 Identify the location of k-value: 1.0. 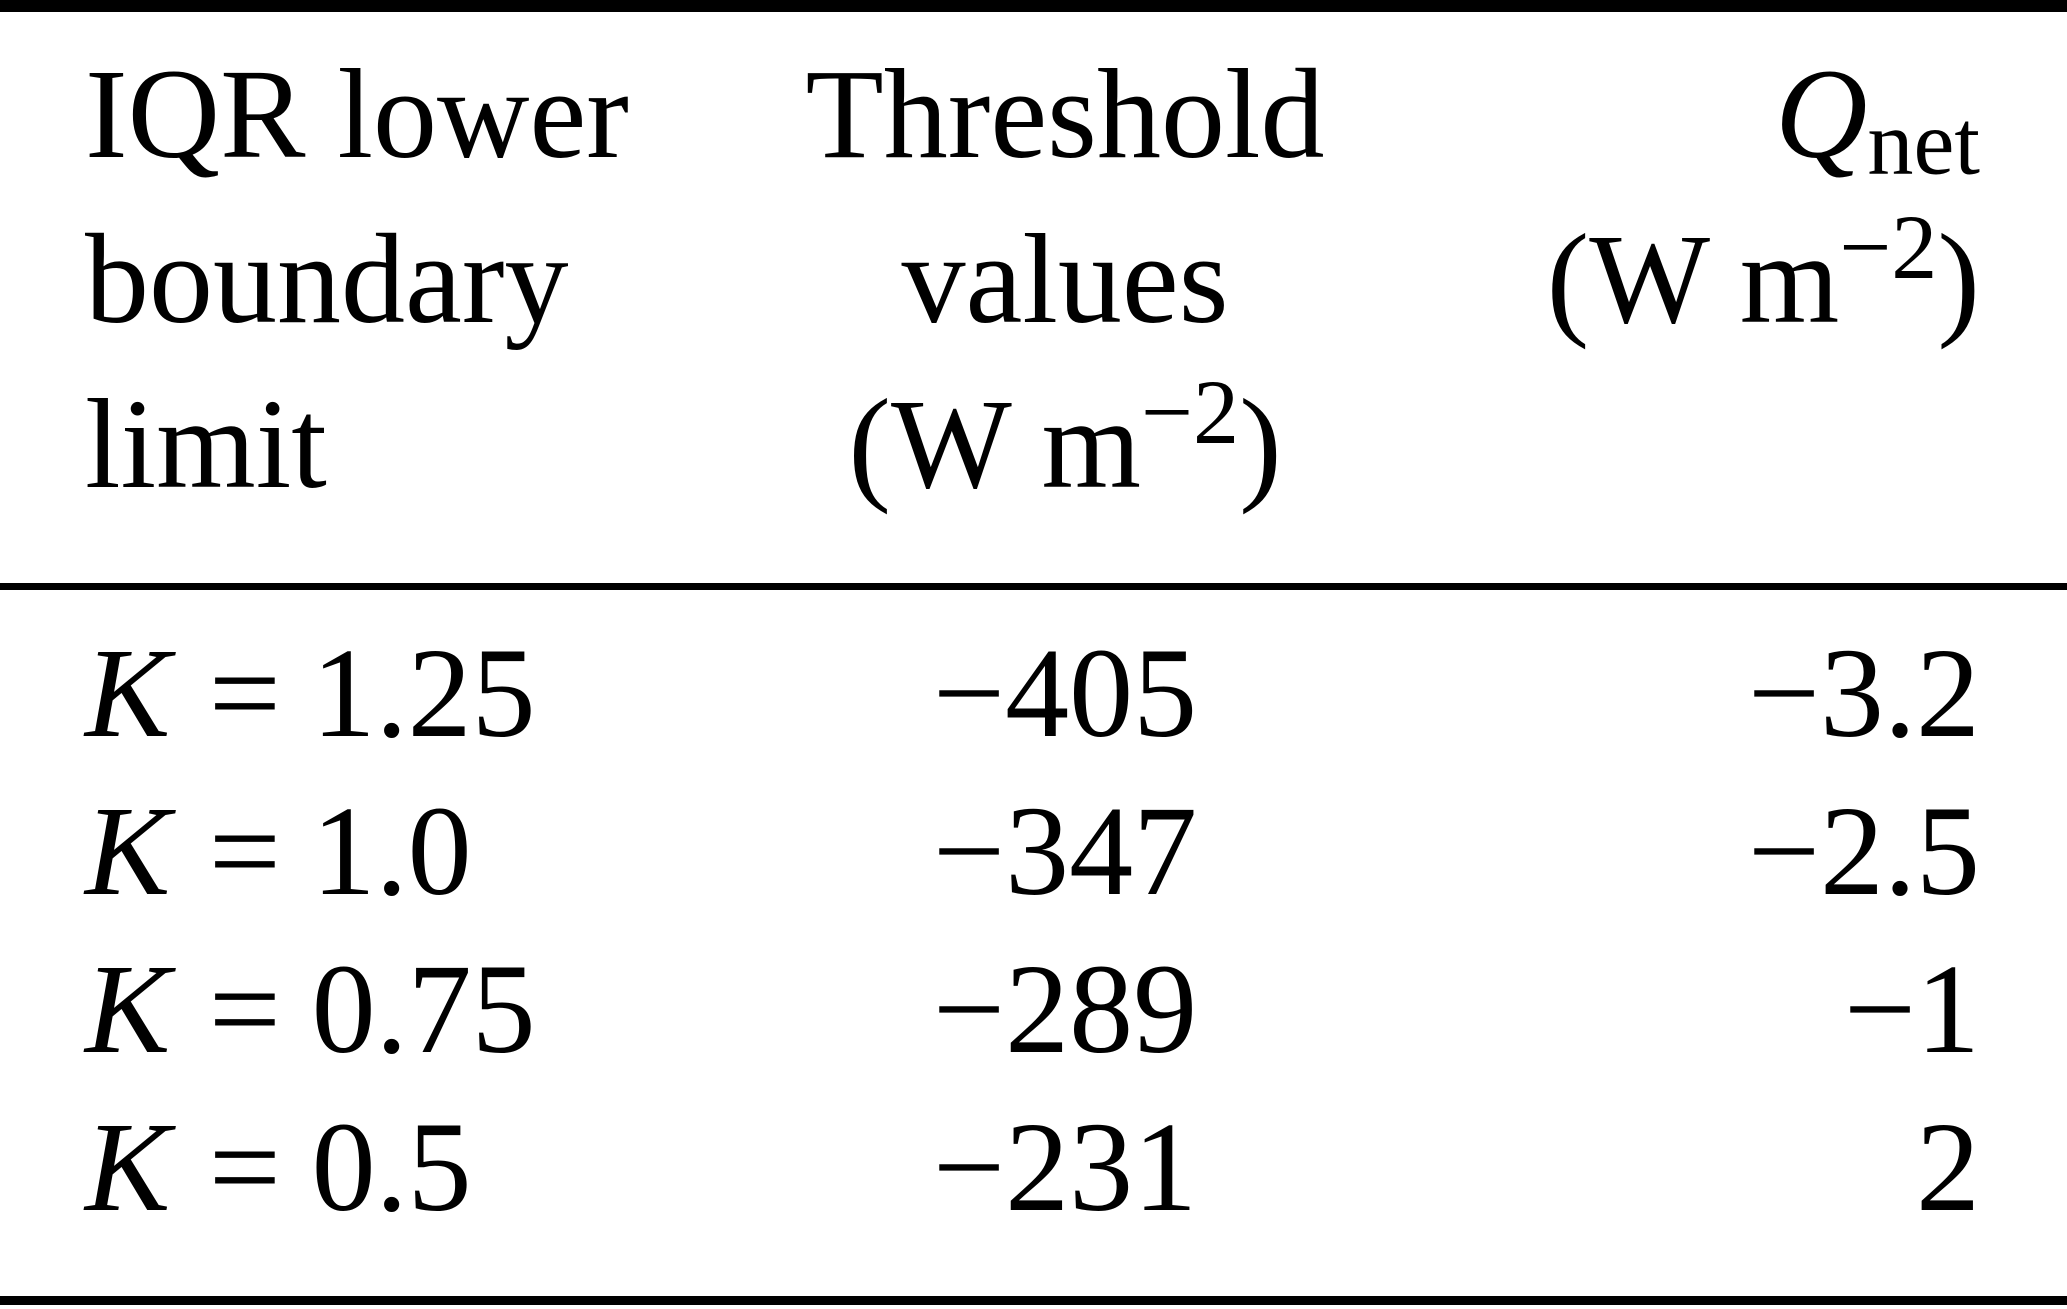
(391, 851).